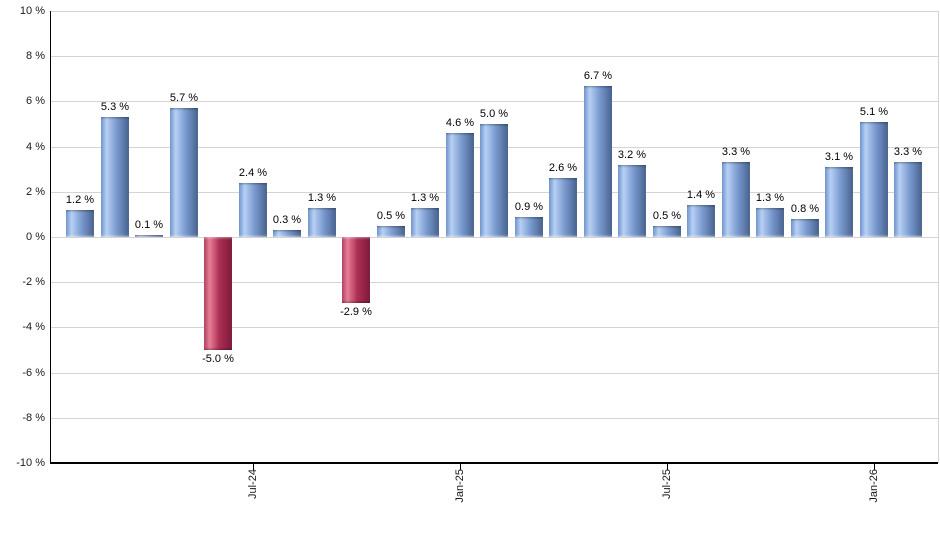  I want to click on bar-value-label: 5.0 %, so click(494, 114).